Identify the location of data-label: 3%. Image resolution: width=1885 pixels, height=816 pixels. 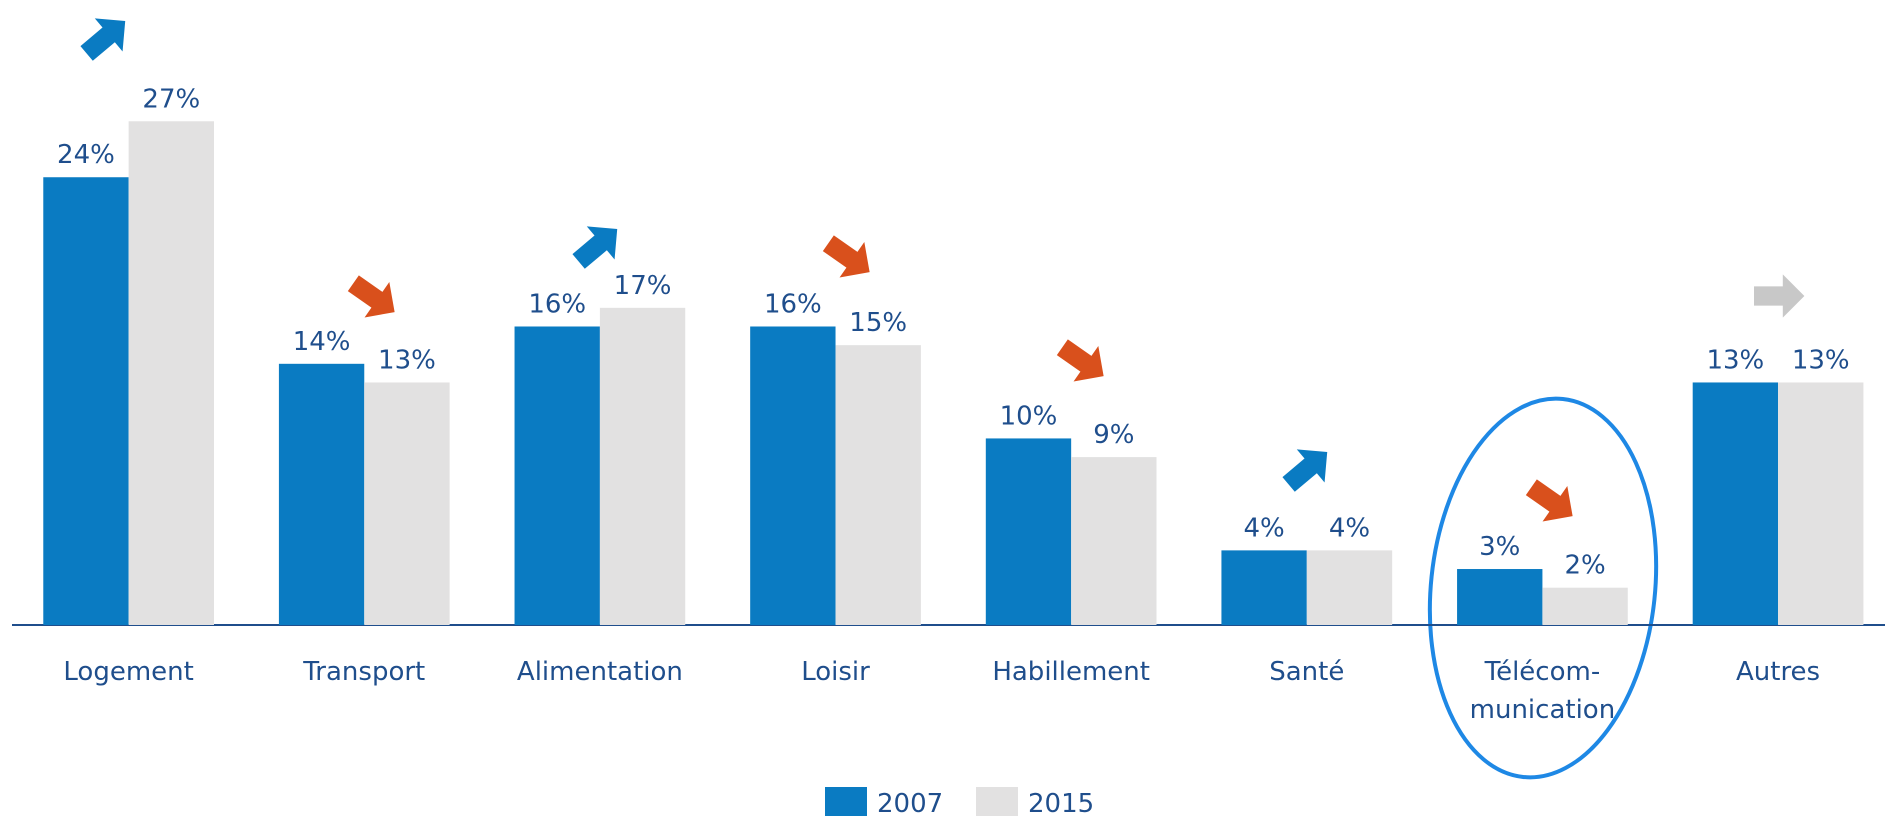
(1499, 547).